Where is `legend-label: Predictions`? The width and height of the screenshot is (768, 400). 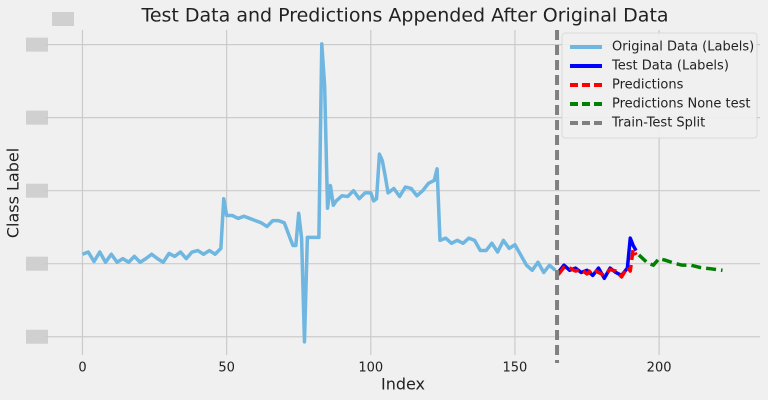 legend-label: Predictions is located at coordinates (648, 85).